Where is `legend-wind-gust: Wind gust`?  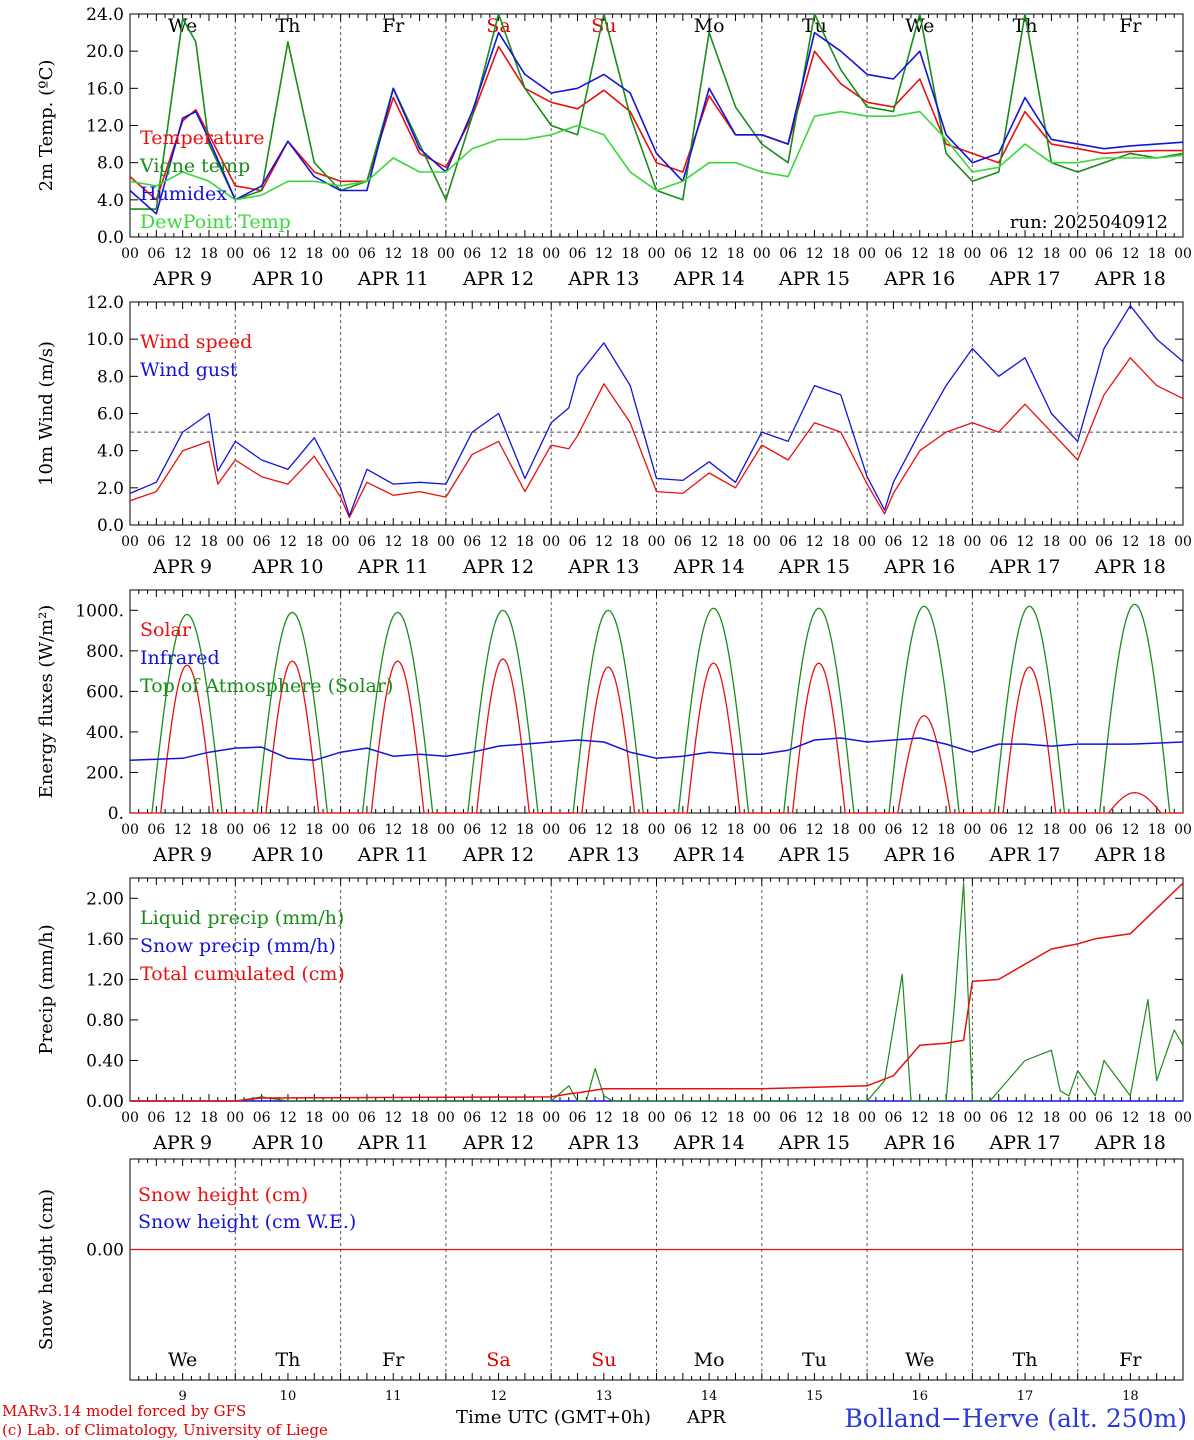 legend-wind-gust: Wind gust is located at coordinates (189, 370).